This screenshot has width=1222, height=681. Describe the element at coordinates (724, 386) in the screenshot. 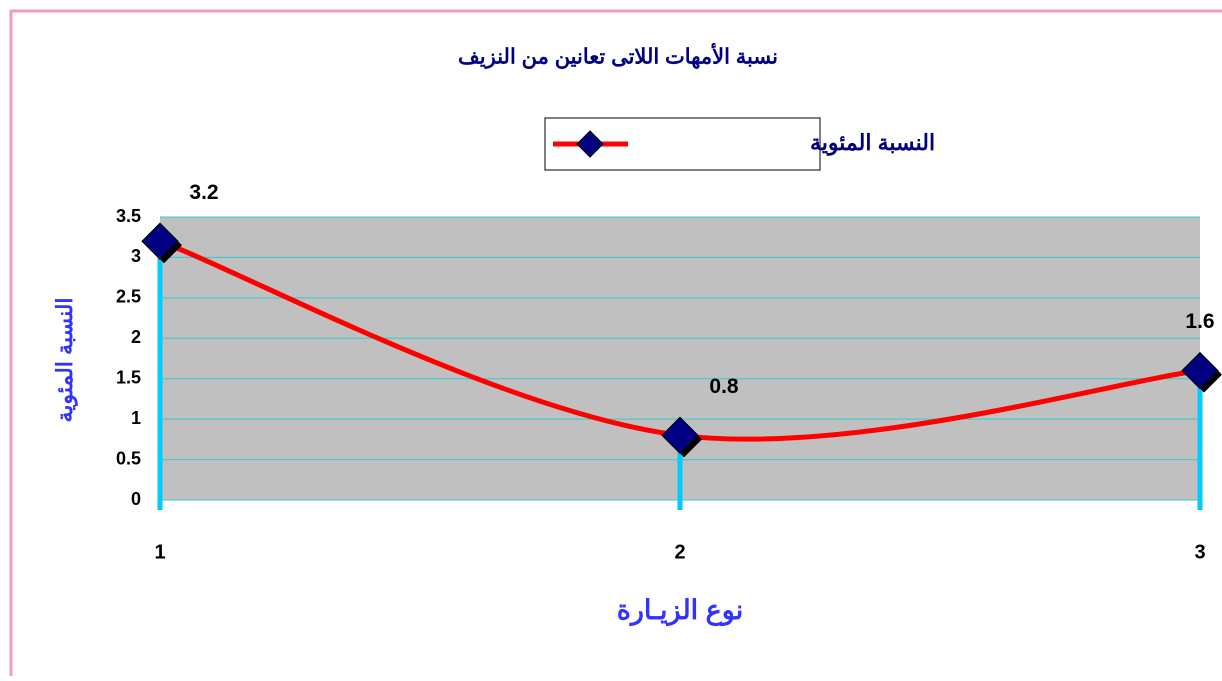

I see `data-label: 0.8` at that location.